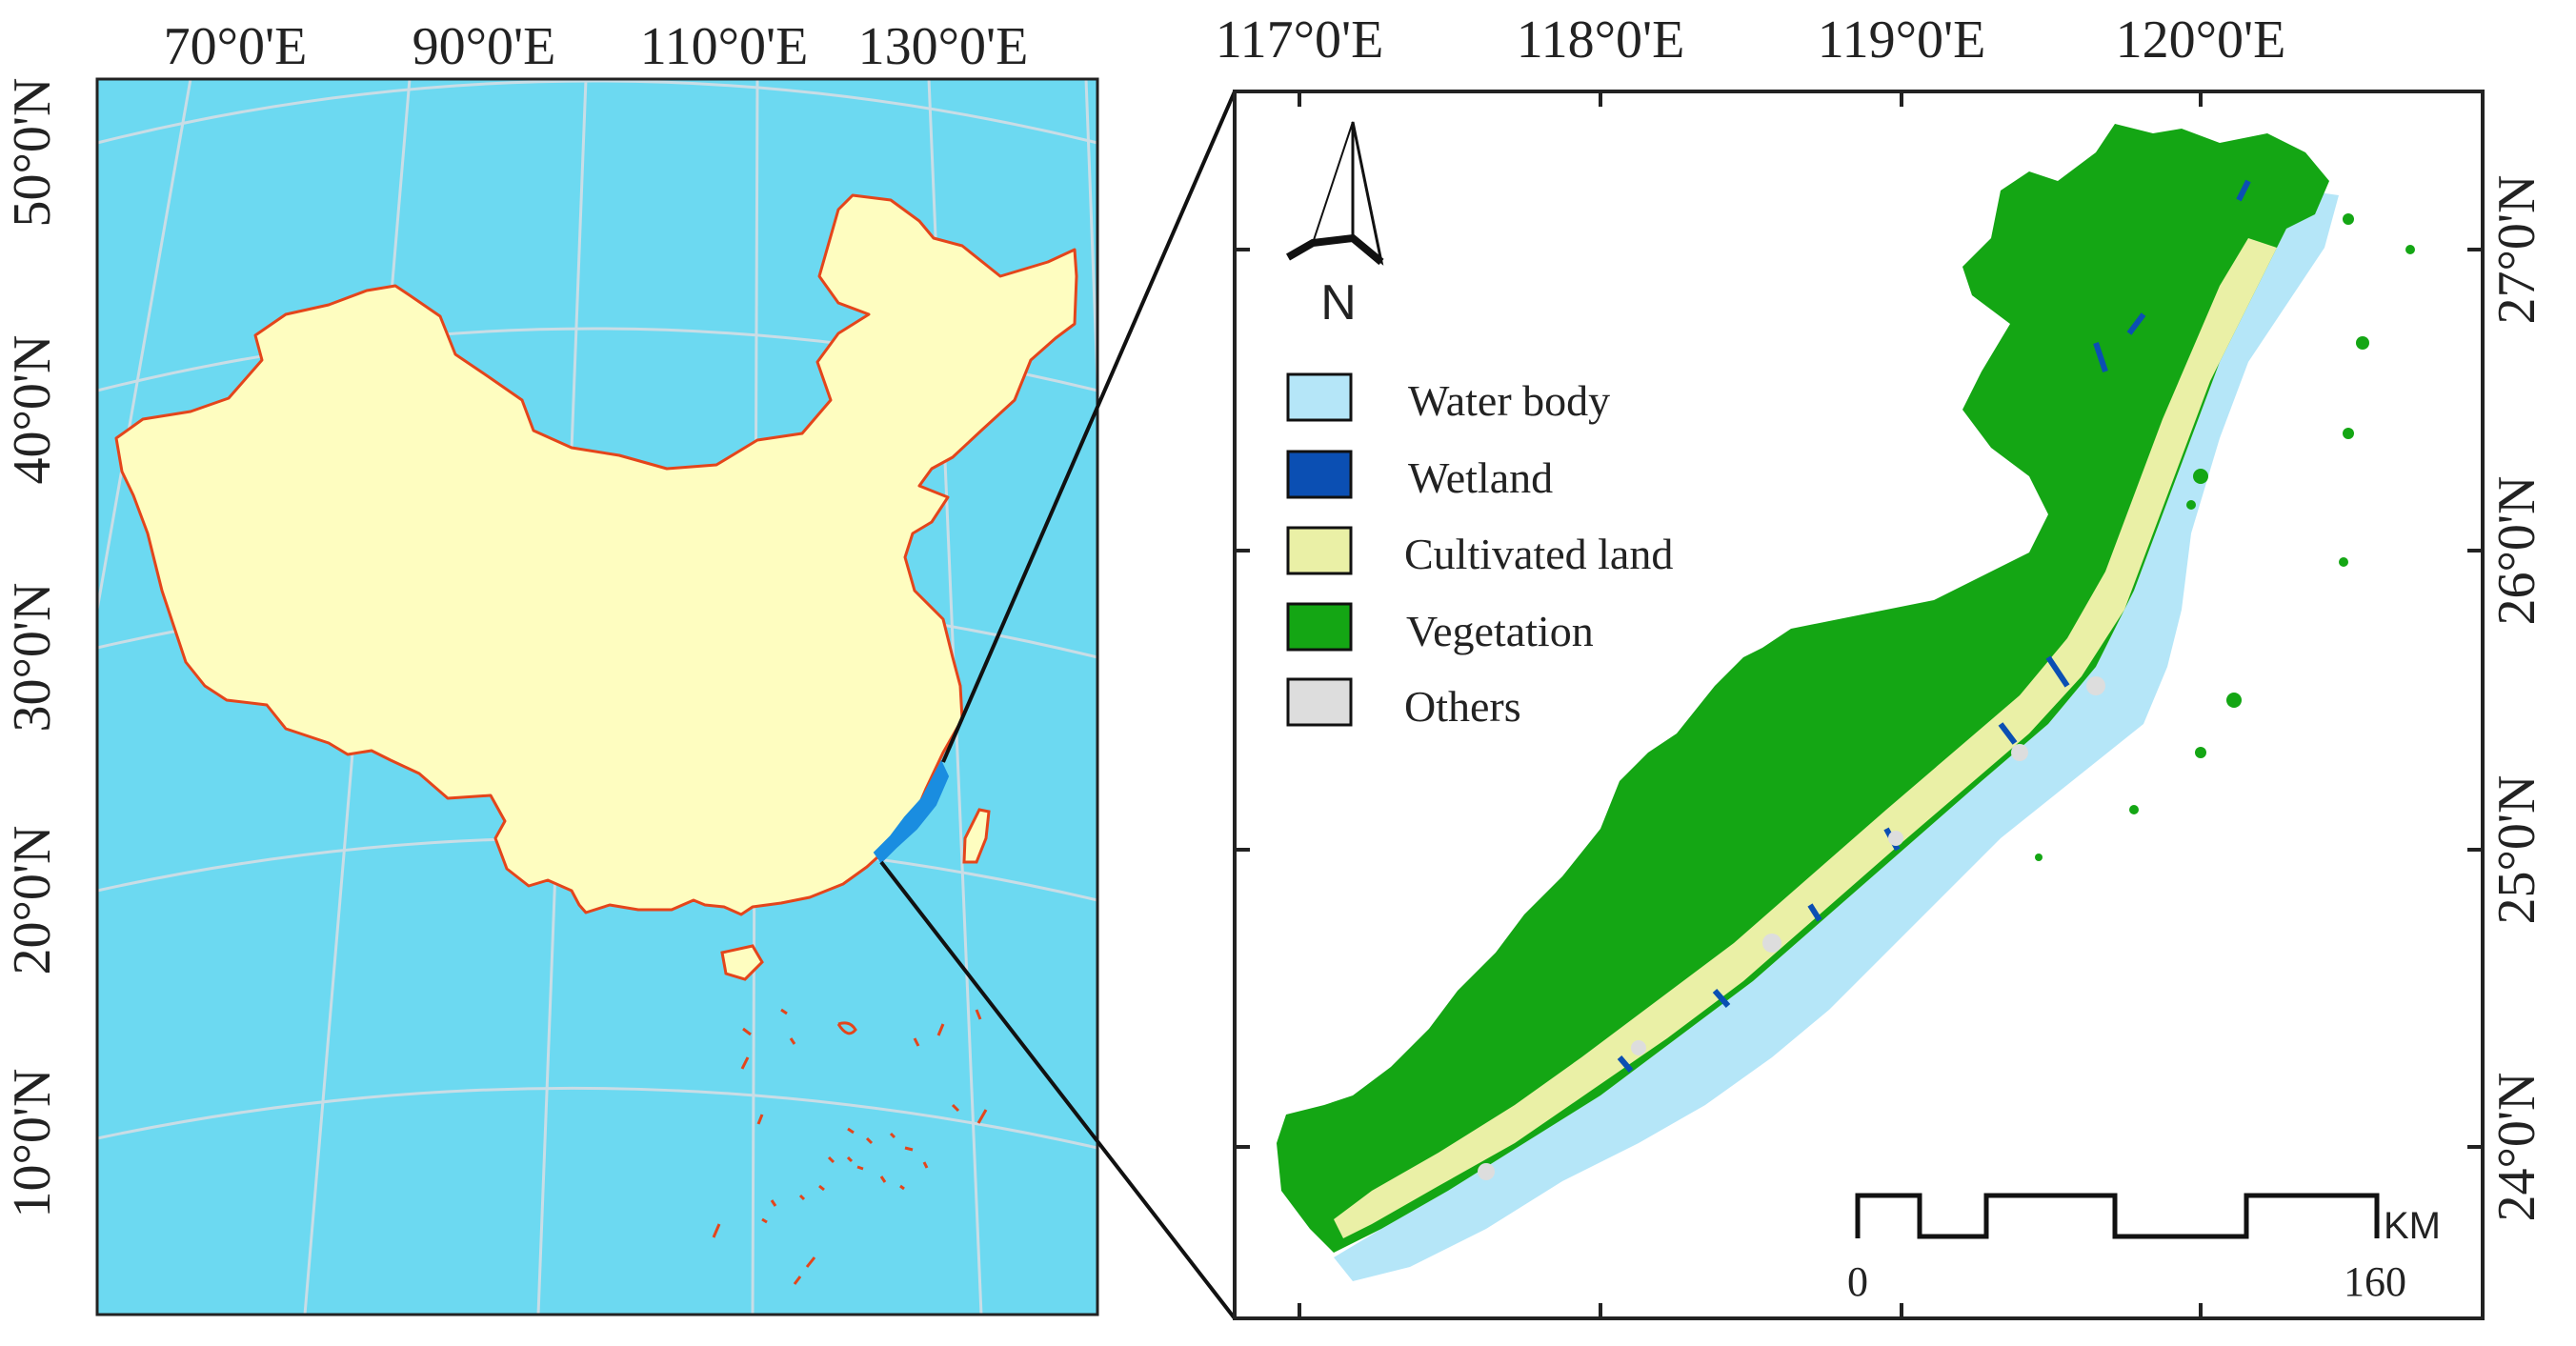 Image resolution: width=2576 pixels, height=1346 pixels. What do you see at coordinates (2144, 1249) in the screenshot?
I see `scale-bar: 0 160 KM` at bounding box center [2144, 1249].